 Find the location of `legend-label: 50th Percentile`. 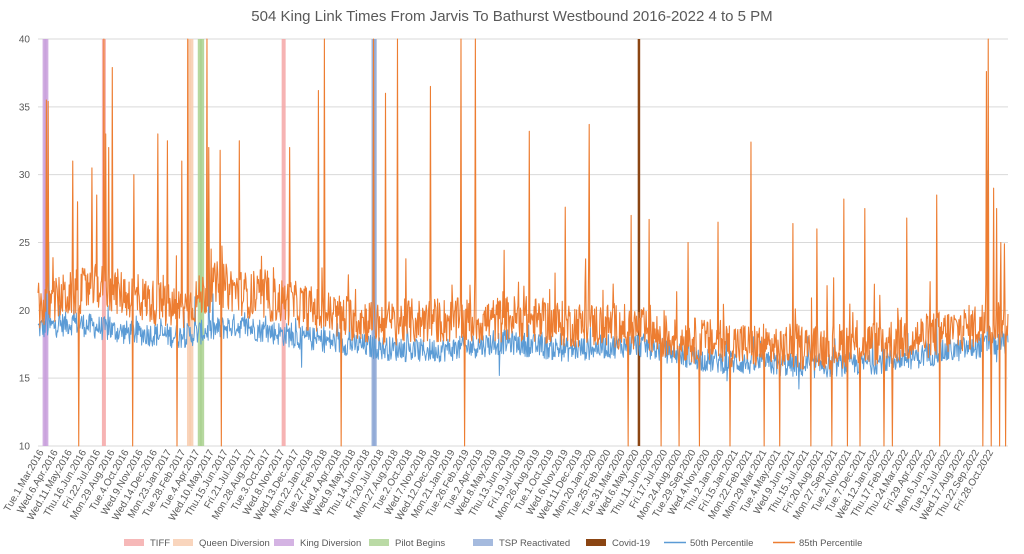

legend-label: 50th Percentile is located at coordinates (721, 543).